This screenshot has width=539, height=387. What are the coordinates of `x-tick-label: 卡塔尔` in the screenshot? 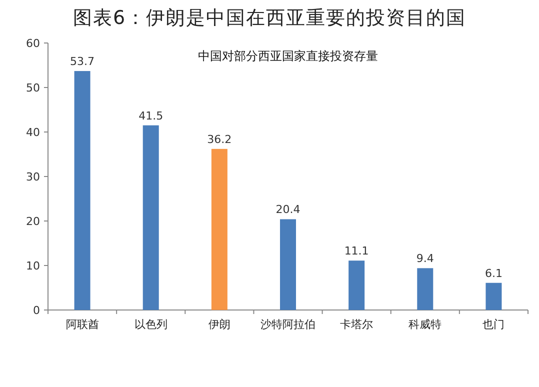 It's located at (357, 324).